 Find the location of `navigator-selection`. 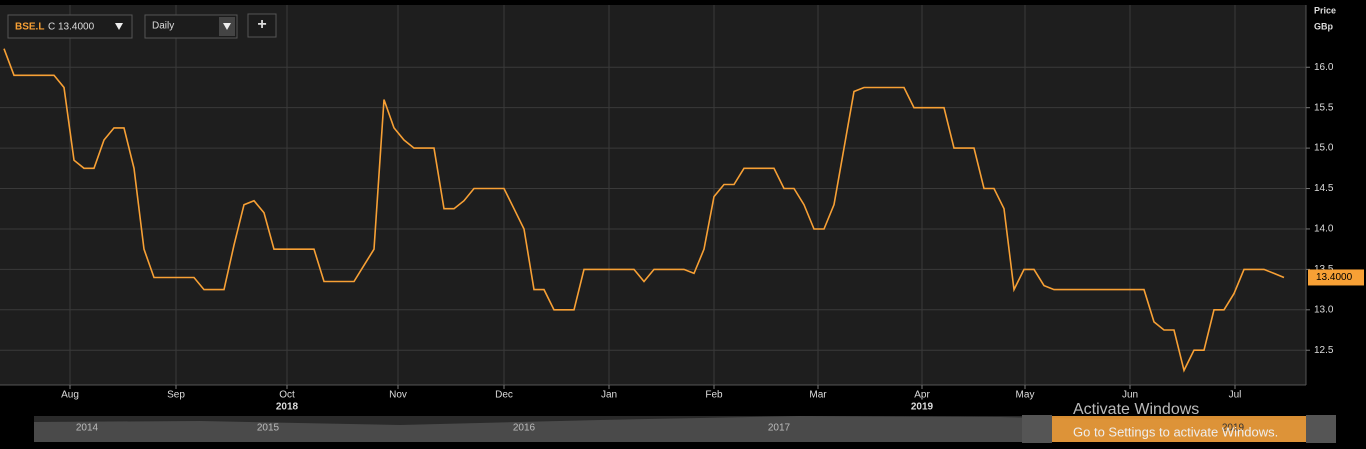

navigator-selection is located at coordinates (1165, 429).